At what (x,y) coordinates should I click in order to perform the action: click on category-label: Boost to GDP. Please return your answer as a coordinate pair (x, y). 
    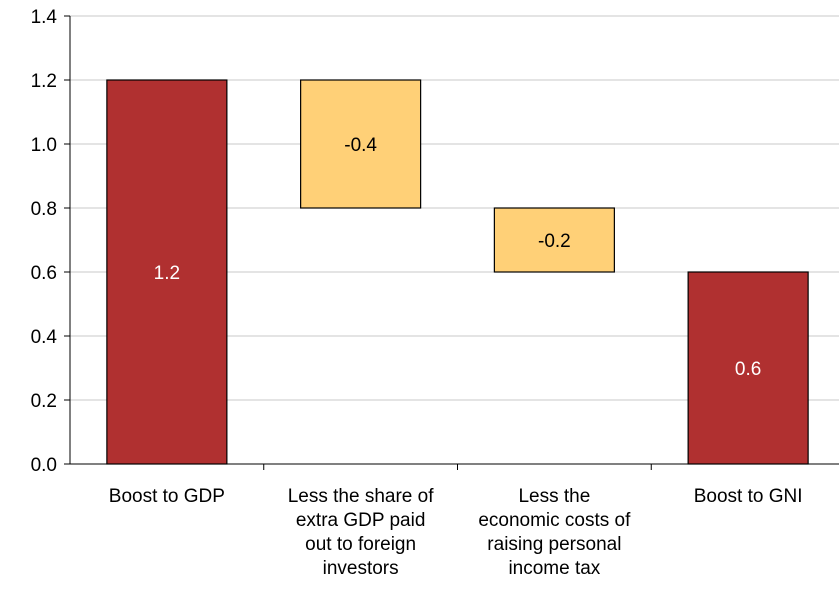
    Looking at the image, I should click on (167, 496).